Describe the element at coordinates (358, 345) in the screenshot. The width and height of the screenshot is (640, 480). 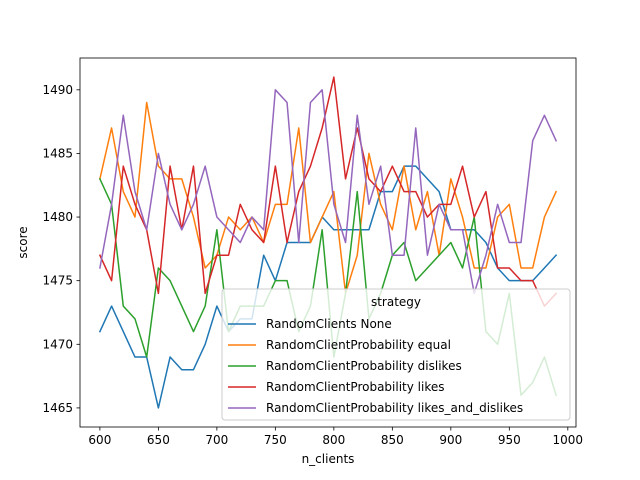
I see `legend-entry-1: RandomClientProbability equal` at that location.